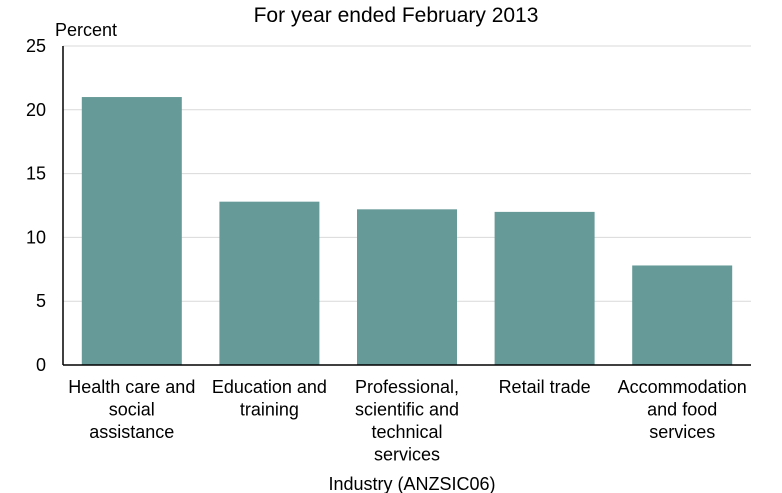 This screenshot has width=782, height=493. What do you see at coordinates (396, 15) in the screenshot?
I see `chart-title: For year ended February 2013` at bounding box center [396, 15].